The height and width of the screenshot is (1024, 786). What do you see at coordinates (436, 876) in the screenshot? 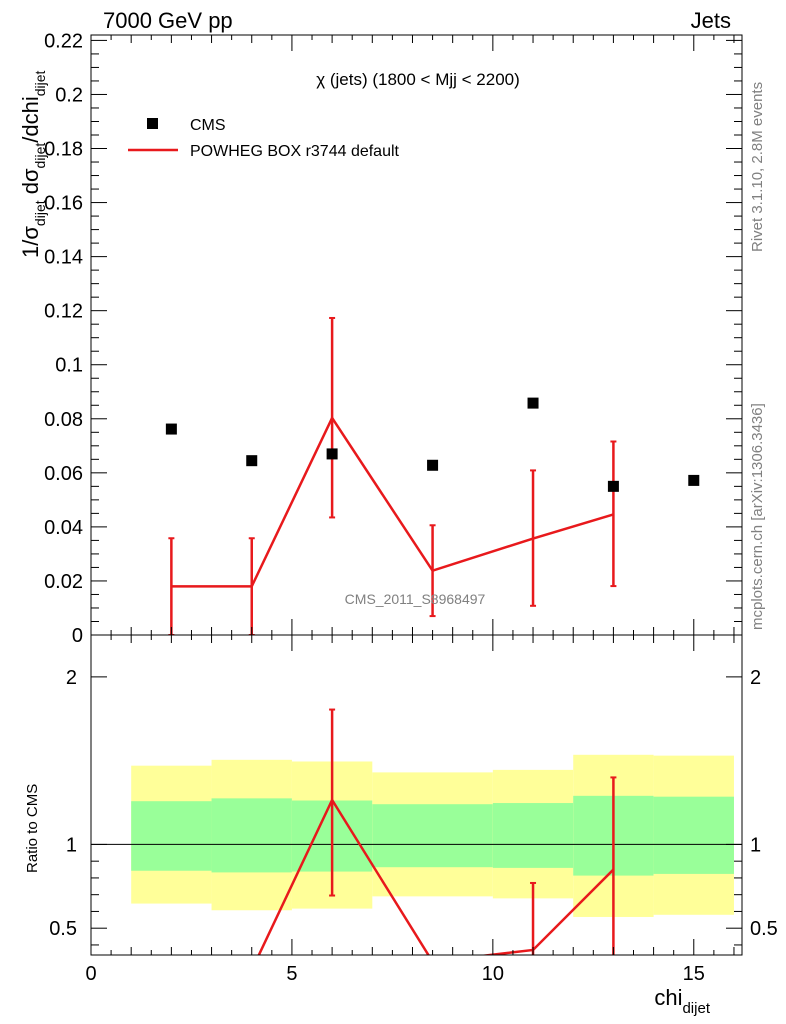
I see `ratio-line` at bounding box center [436, 876].